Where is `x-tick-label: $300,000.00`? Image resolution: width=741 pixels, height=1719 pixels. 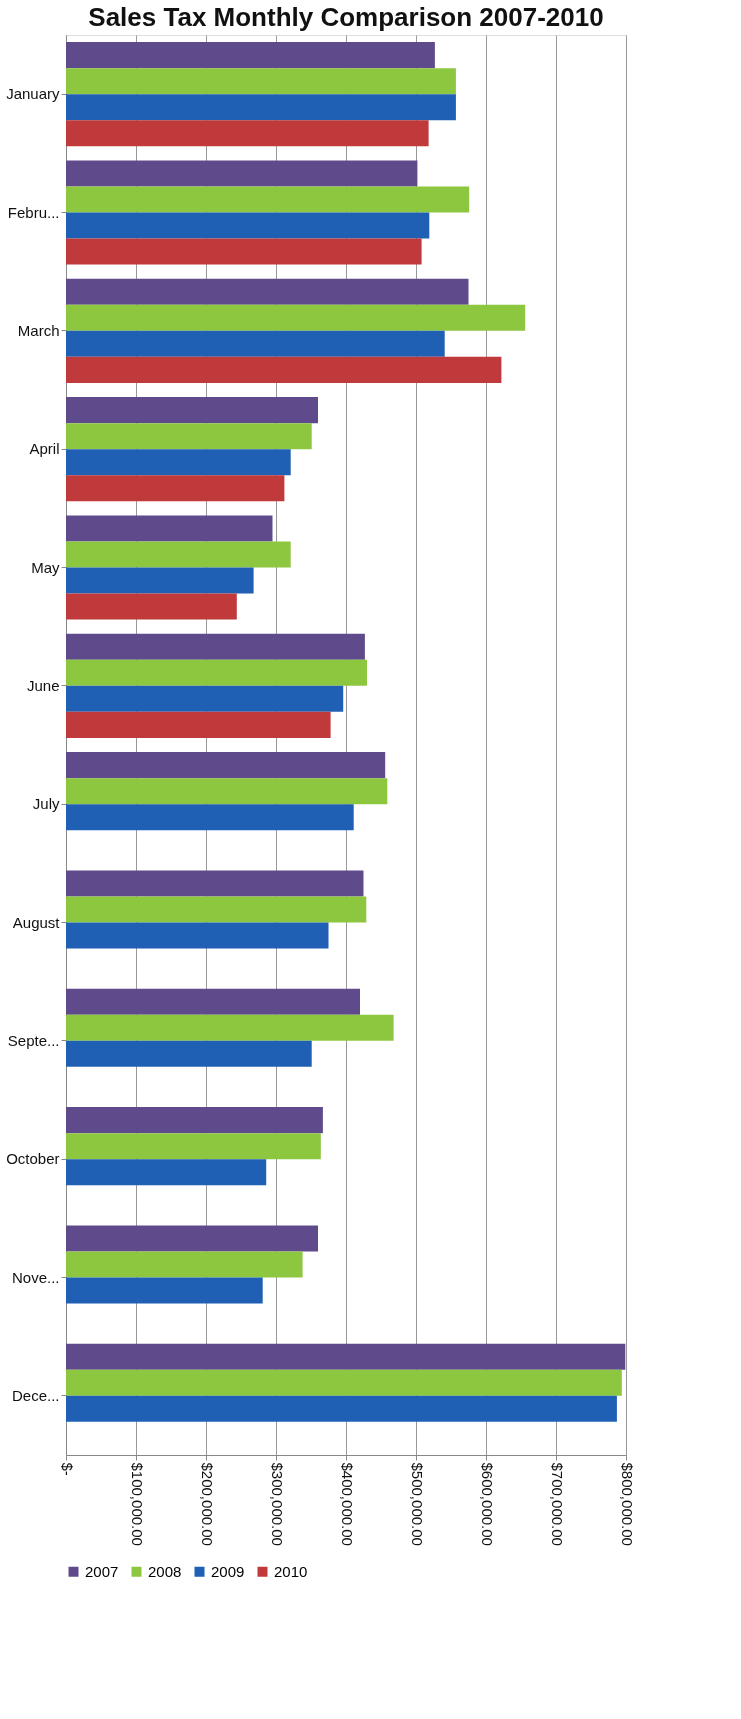 x-tick-label: $300,000.00 is located at coordinates (277, 1504).